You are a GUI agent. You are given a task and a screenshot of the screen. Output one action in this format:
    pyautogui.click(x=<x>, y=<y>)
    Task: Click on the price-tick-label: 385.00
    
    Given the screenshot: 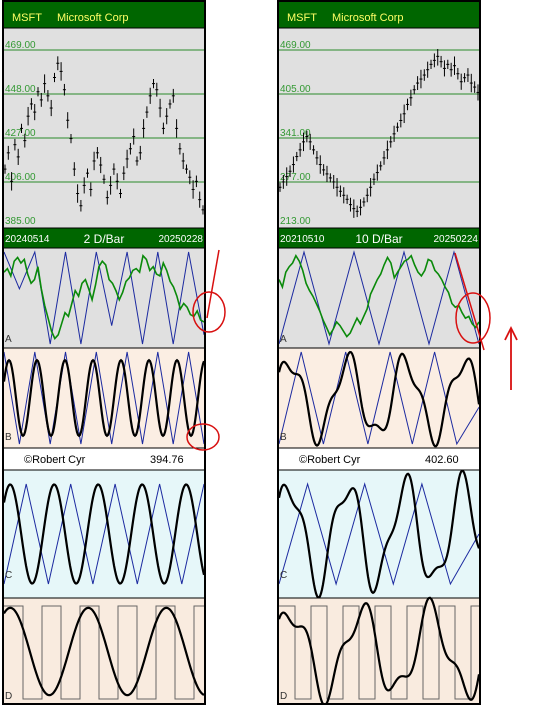 What is the action you would take?
    pyautogui.click(x=20, y=221)
    